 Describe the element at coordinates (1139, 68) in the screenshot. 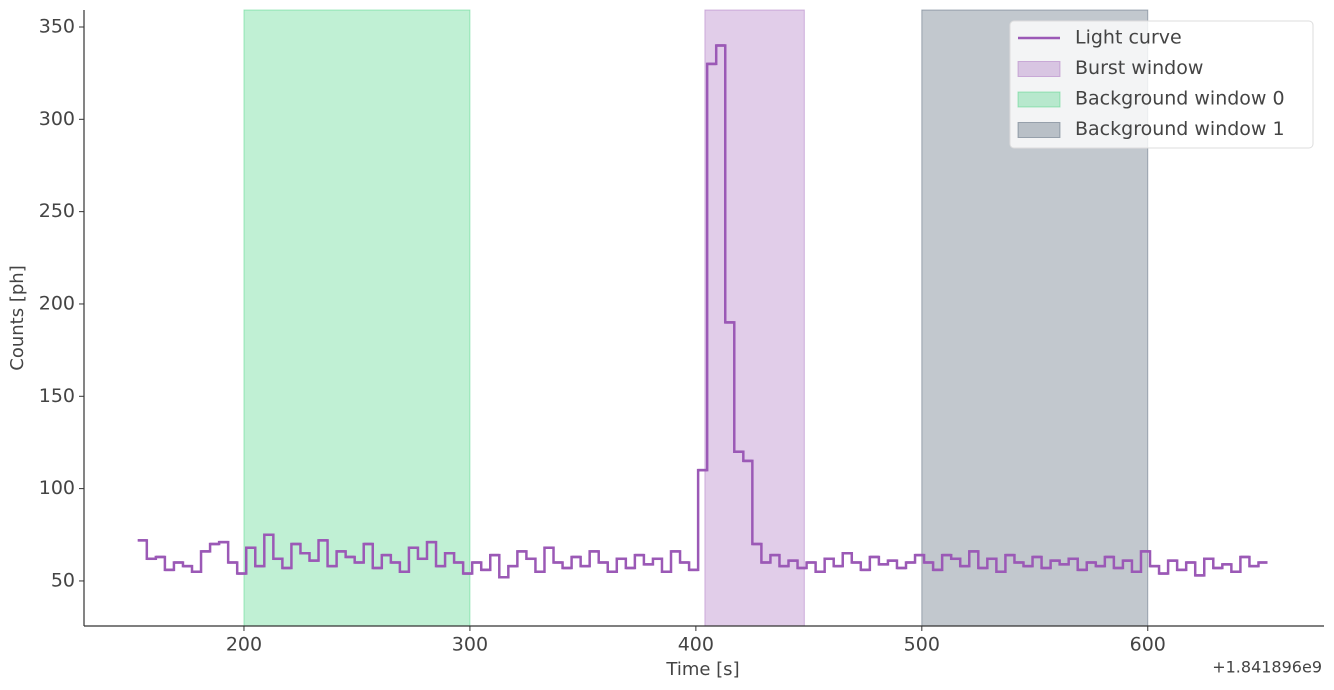

I see `legend-label: Burst window` at that location.